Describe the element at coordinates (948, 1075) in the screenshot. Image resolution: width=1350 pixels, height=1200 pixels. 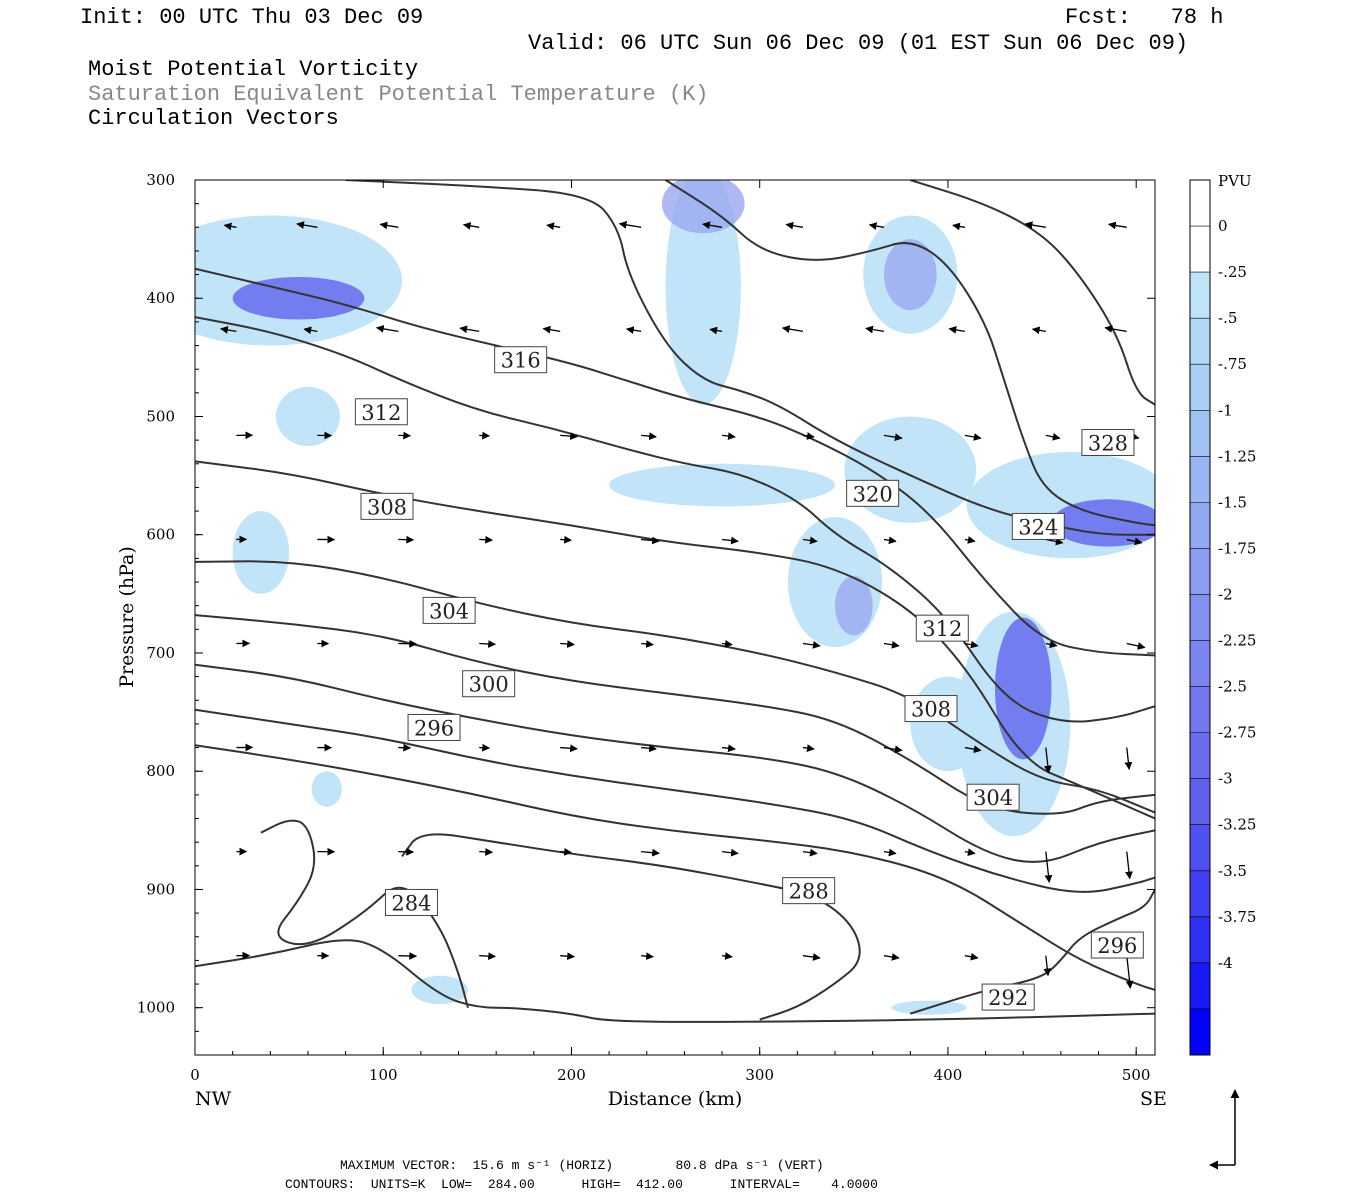
I see `x-tick-label: 400` at that location.